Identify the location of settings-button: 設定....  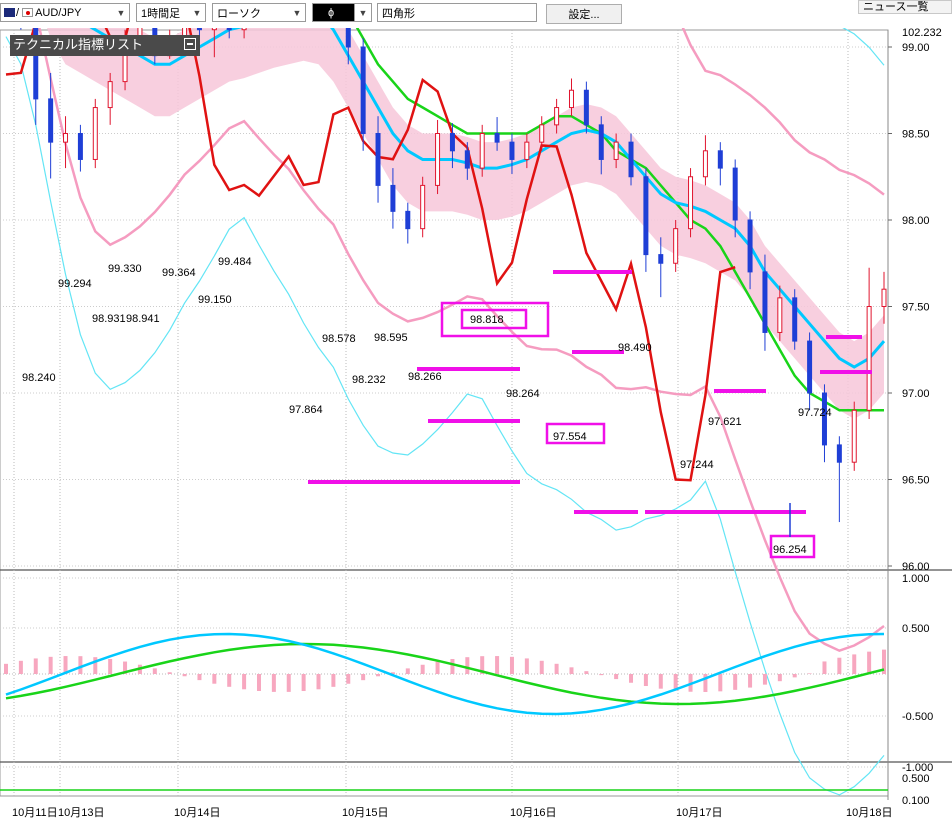
(584, 14).